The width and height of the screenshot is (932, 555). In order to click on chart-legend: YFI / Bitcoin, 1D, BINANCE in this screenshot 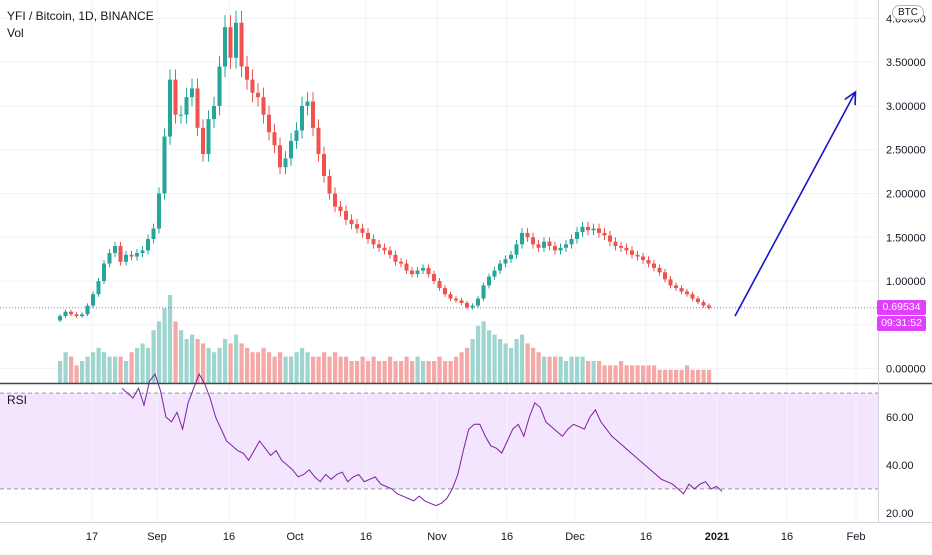, I will do `click(80, 16)`.